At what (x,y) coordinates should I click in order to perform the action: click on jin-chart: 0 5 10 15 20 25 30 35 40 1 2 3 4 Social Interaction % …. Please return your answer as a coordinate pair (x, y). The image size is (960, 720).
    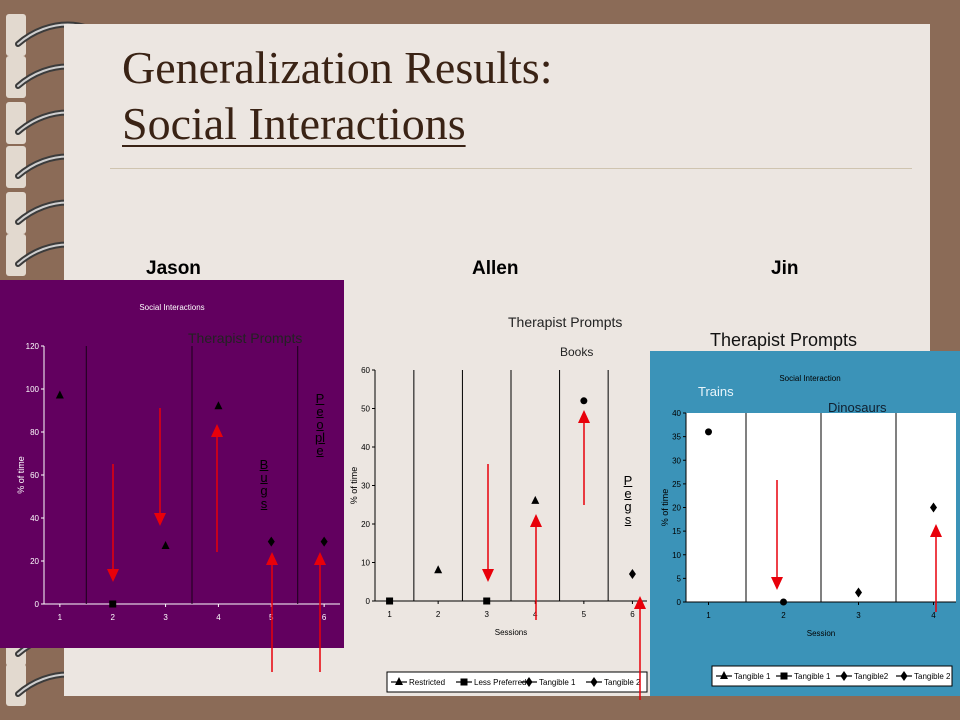
    Looking at the image, I should click on (808, 530).